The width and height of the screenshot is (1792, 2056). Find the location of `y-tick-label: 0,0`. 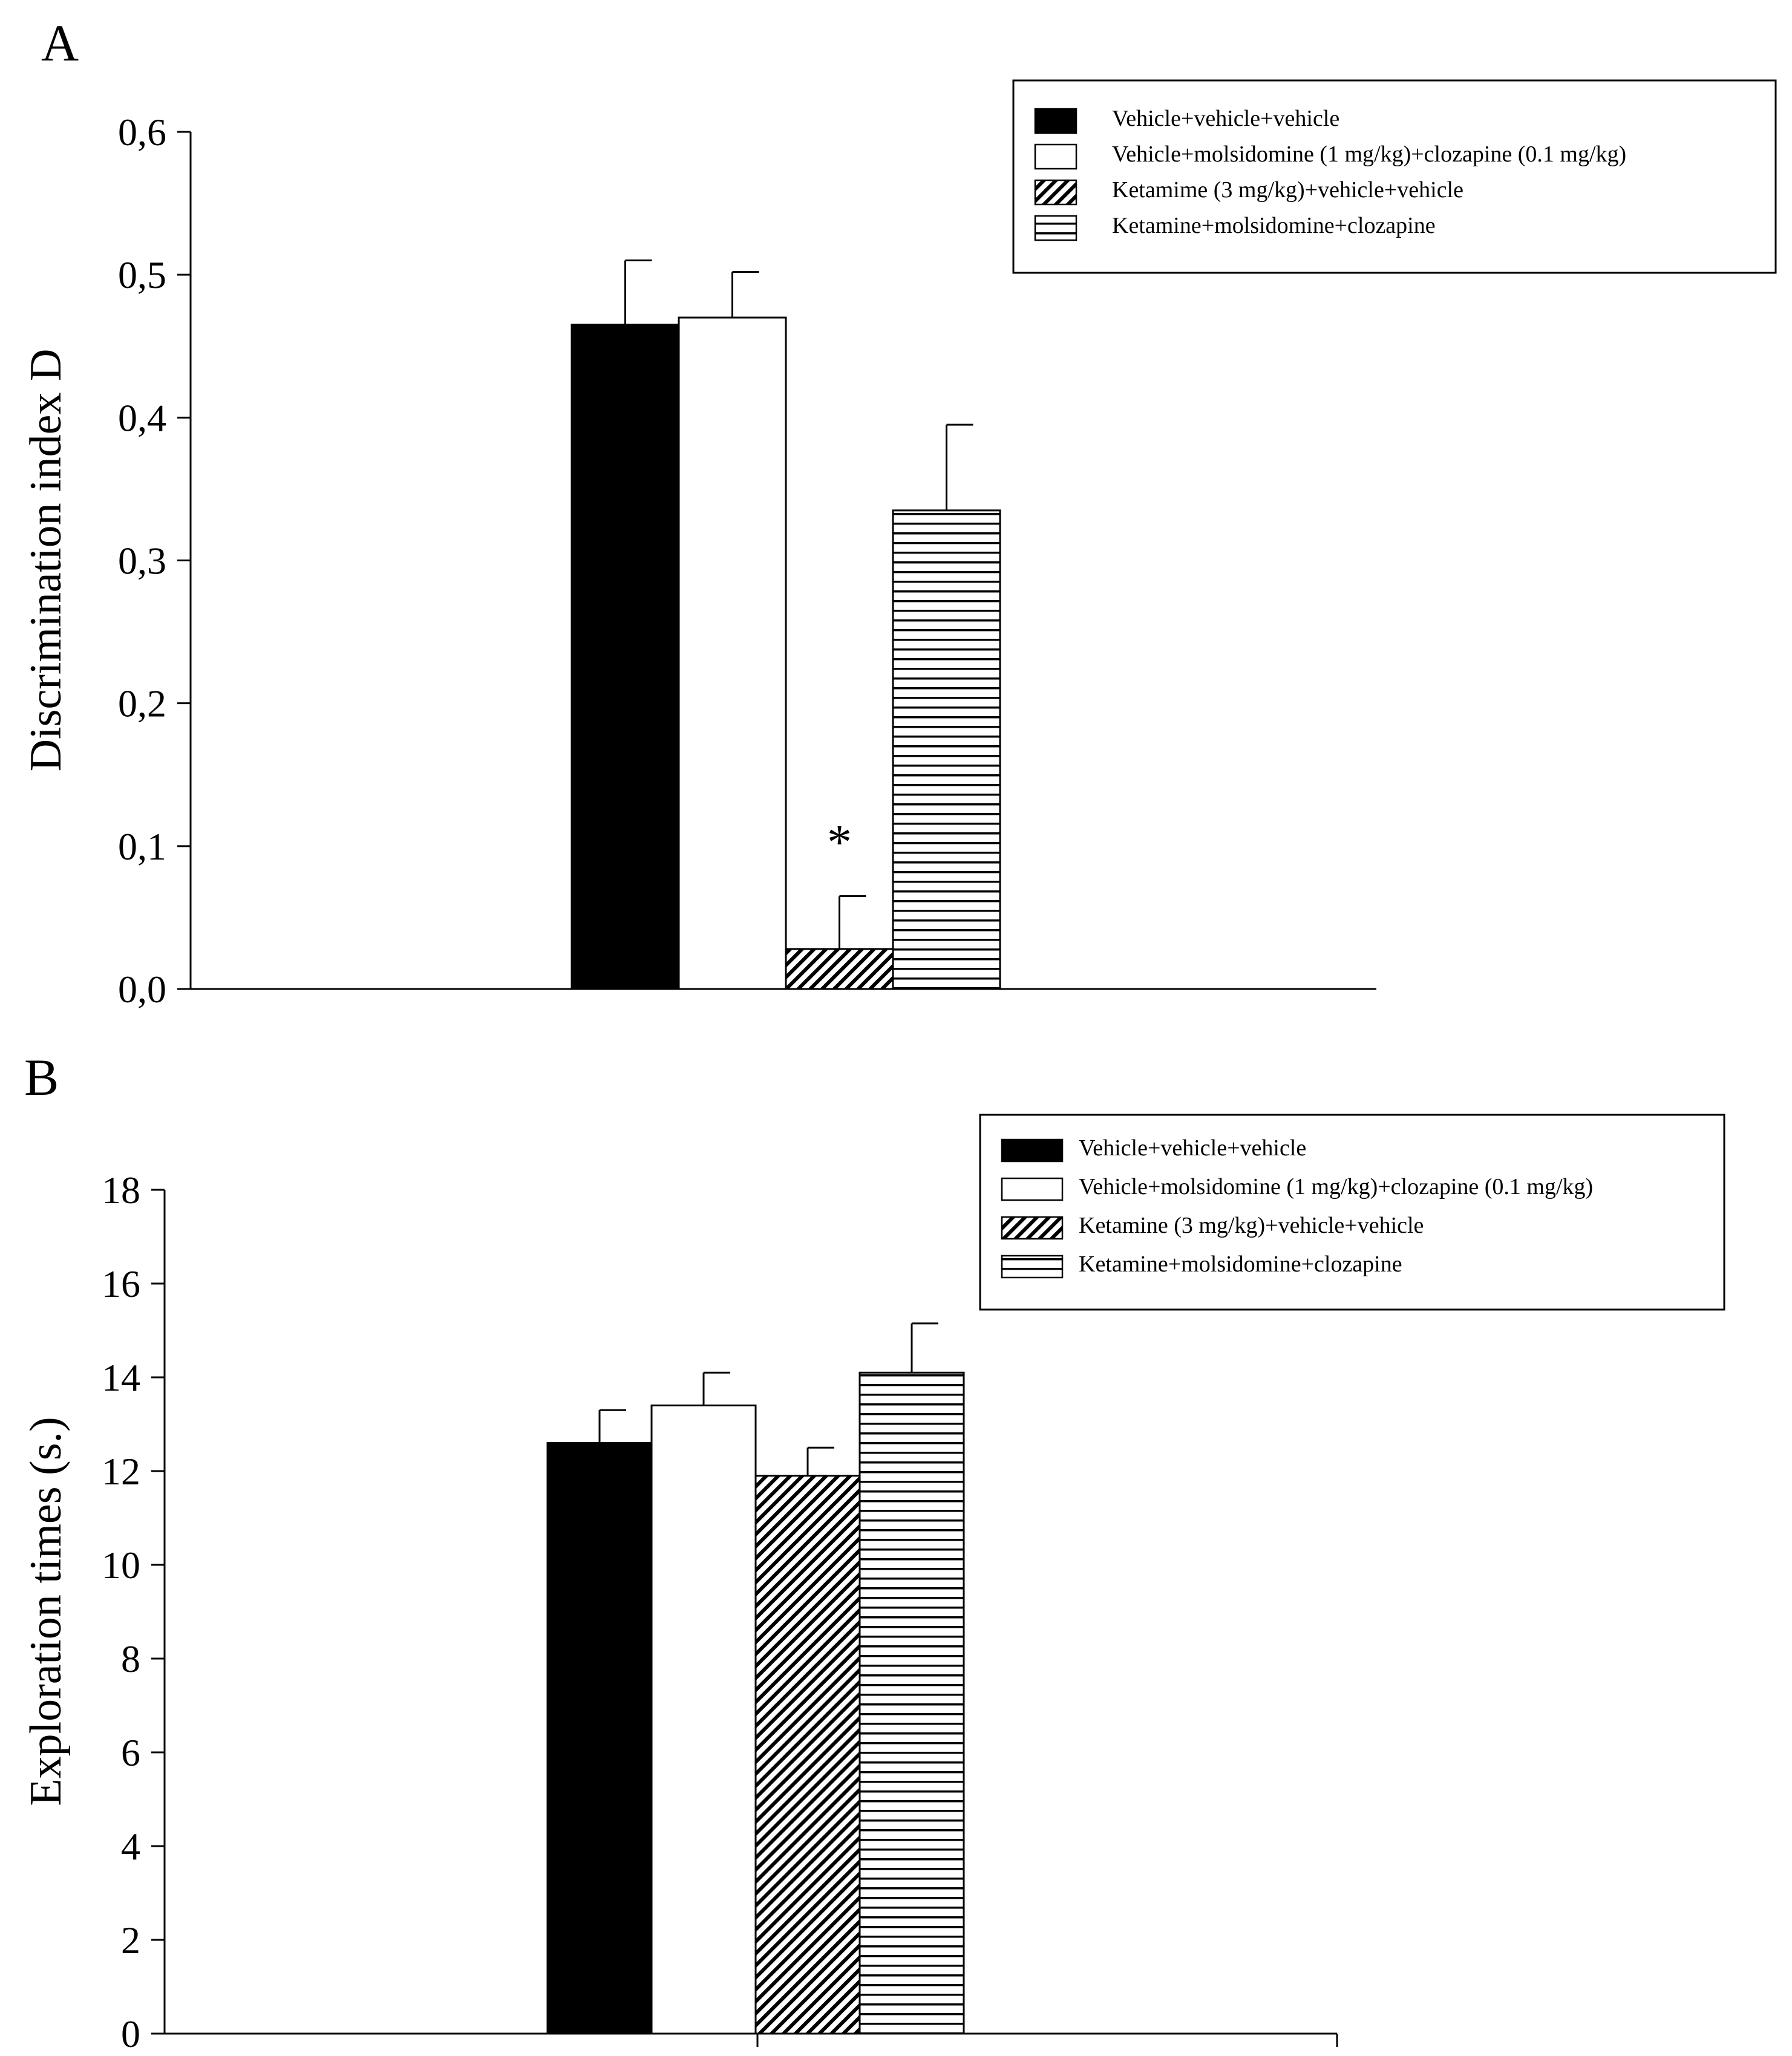

y-tick-label: 0,0 is located at coordinates (142, 989).